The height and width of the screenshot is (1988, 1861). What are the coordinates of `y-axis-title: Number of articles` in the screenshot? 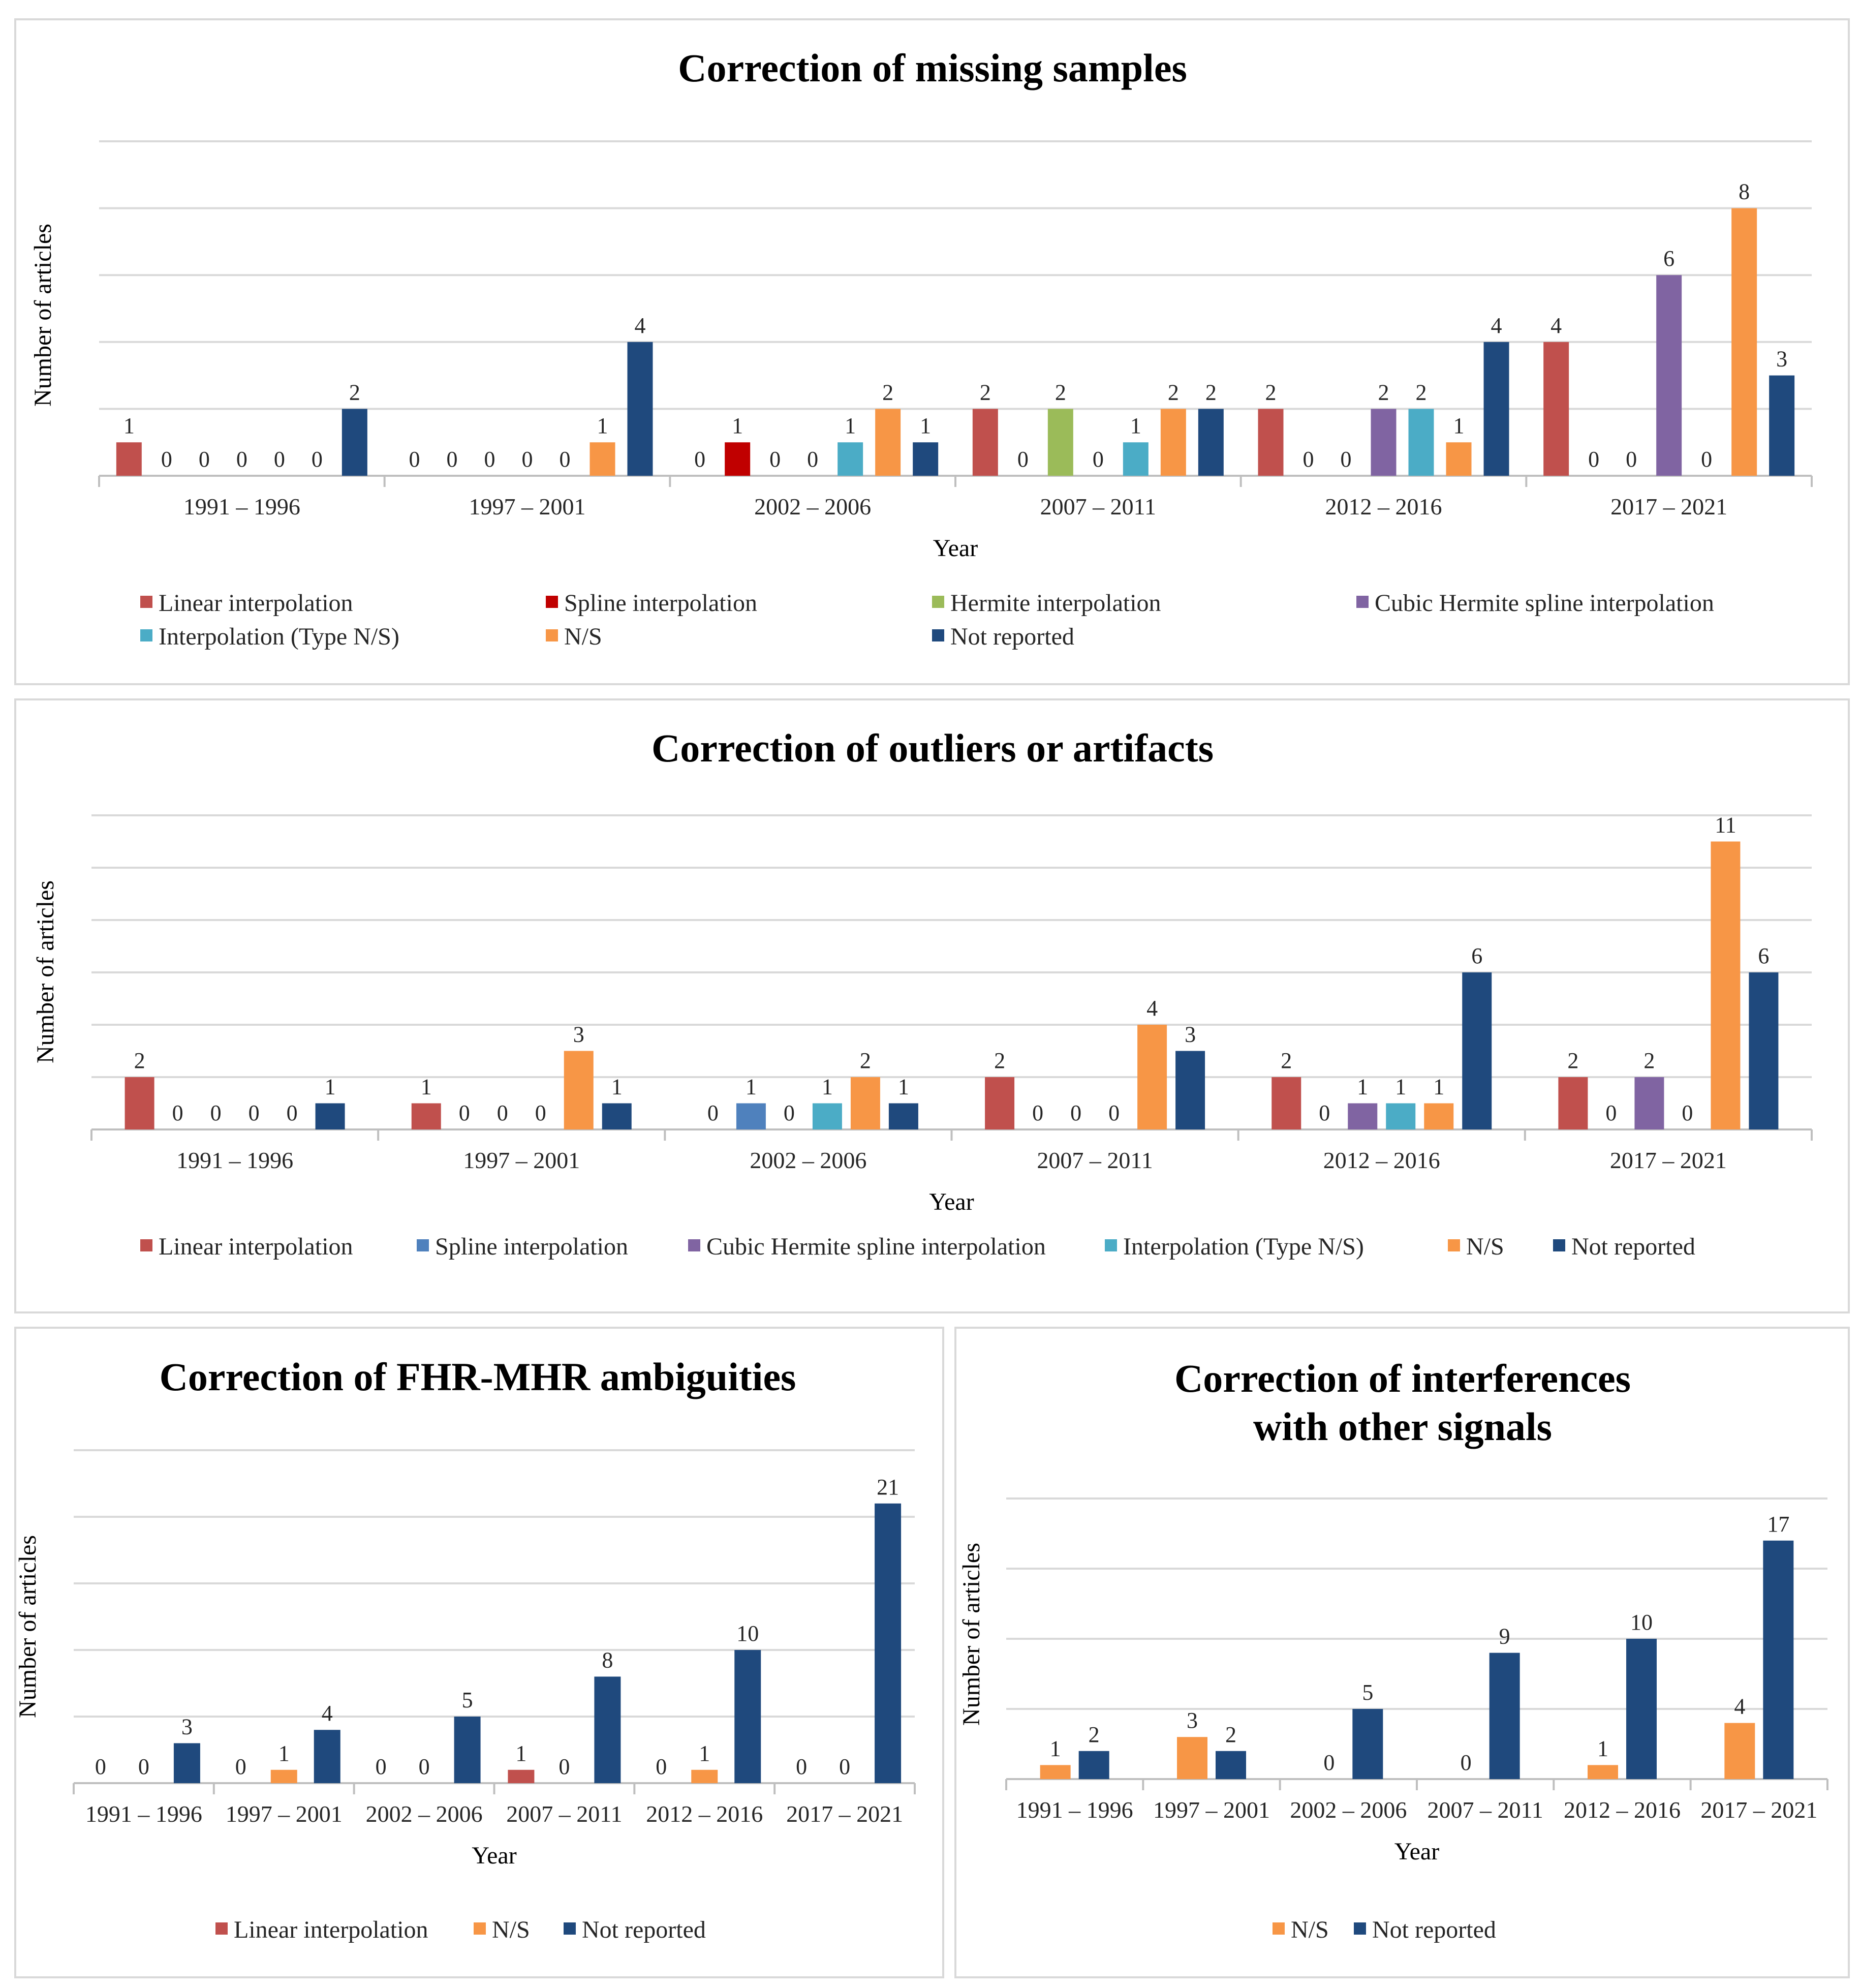 It's located at (27, 1626).